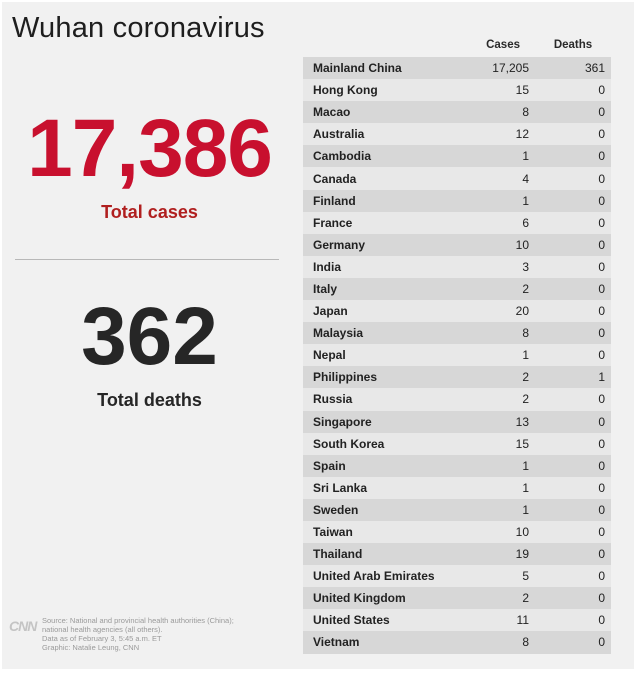  What do you see at coordinates (525, 222) in the screenshot?
I see `cases-cell: 6` at bounding box center [525, 222].